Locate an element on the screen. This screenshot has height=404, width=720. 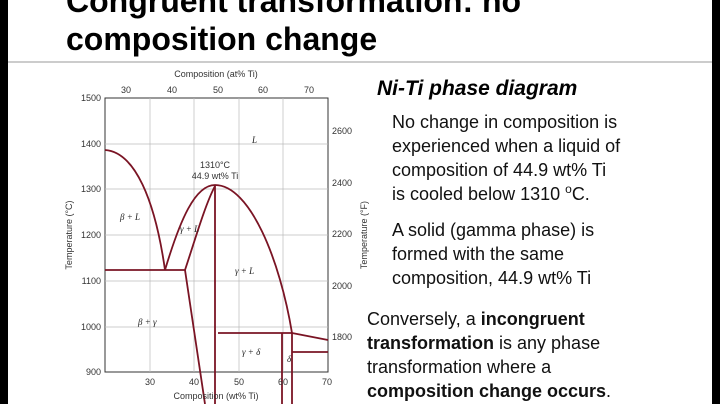
text-run: C. is located at coordinates (581, 194).